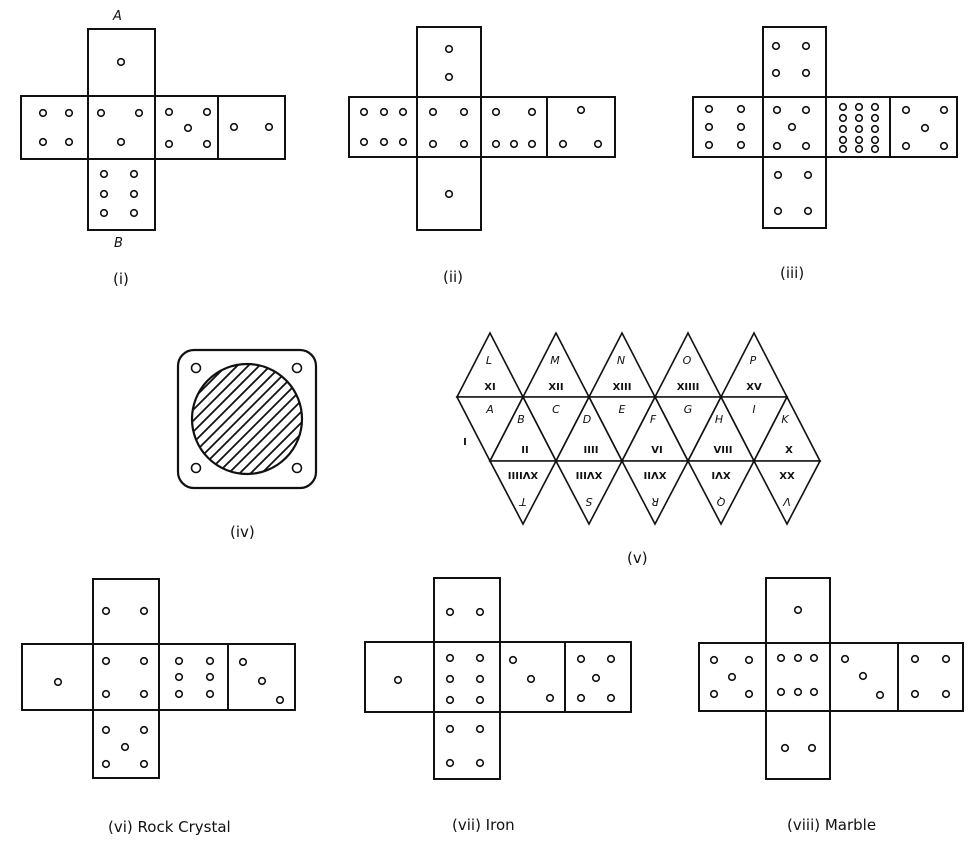 The image size is (979, 844). Describe the element at coordinates (169, 827) in the screenshot. I see `caption-vi: (vi) Rock Crystal` at that location.